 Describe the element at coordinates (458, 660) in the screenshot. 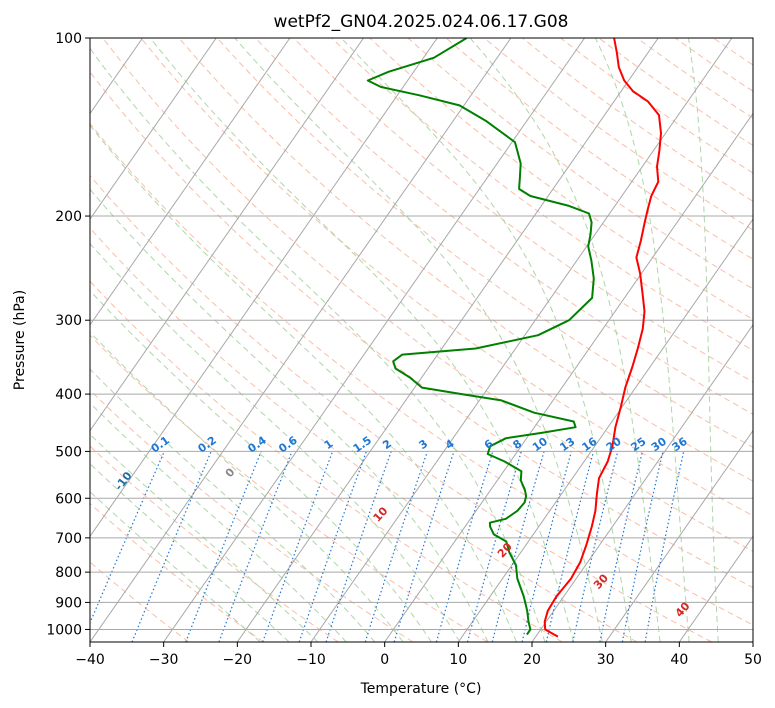

I see `x-tick-label: 10` at that location.